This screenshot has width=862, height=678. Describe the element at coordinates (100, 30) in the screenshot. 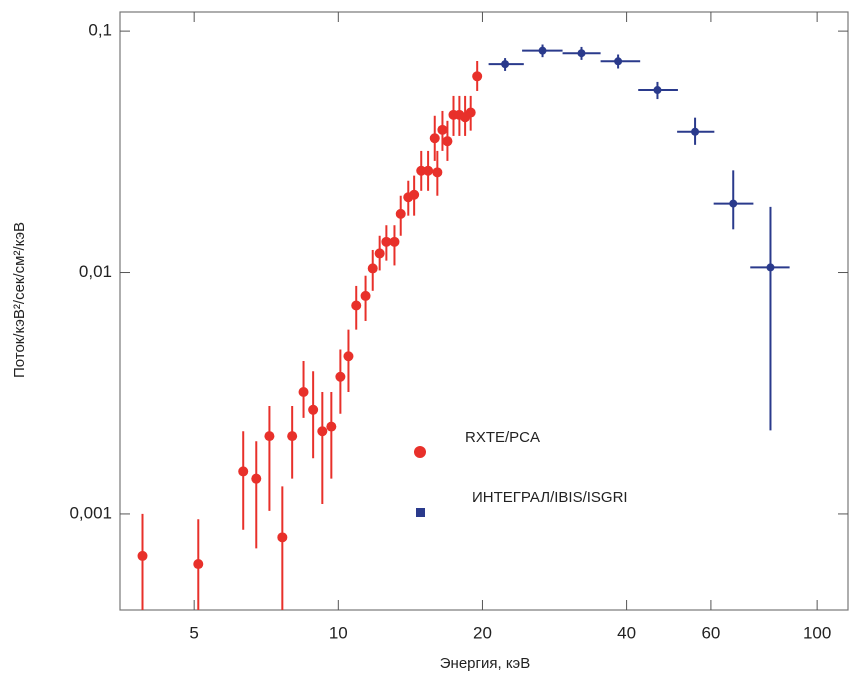

I see `y-tick-label: 0,1` at that location.